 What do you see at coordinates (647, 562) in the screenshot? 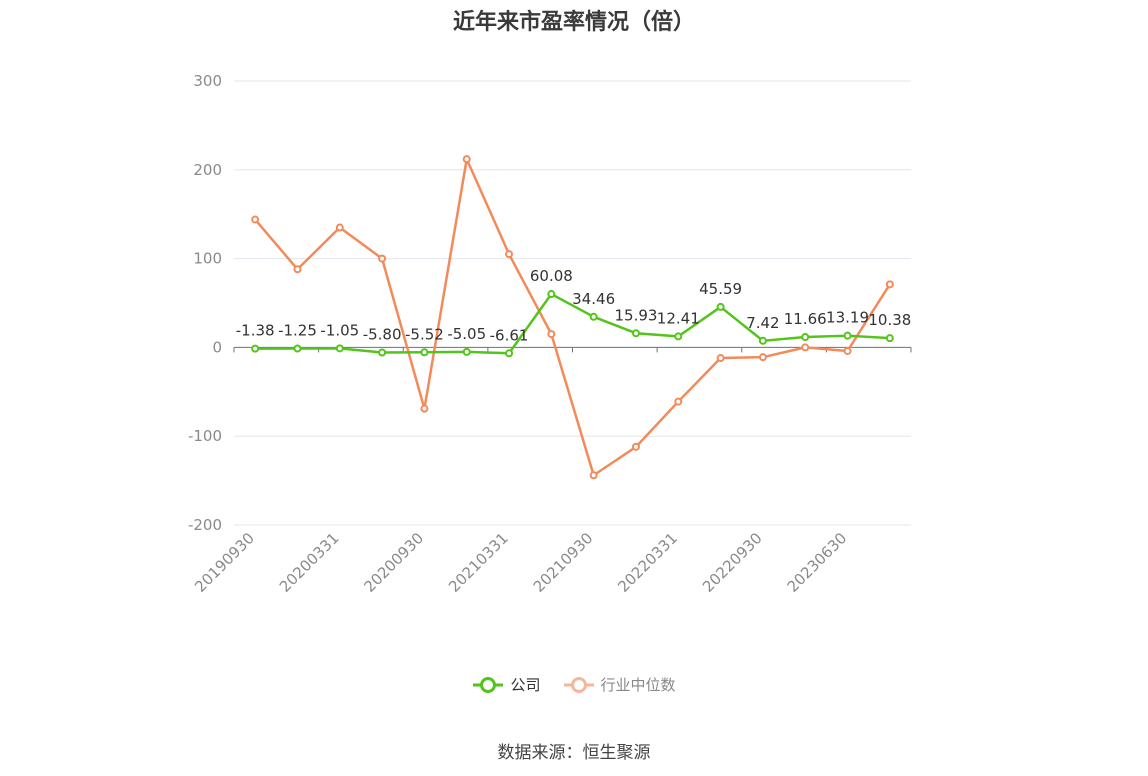
I see `x-tick-label: 20220331` at bounding box center [647, 562].